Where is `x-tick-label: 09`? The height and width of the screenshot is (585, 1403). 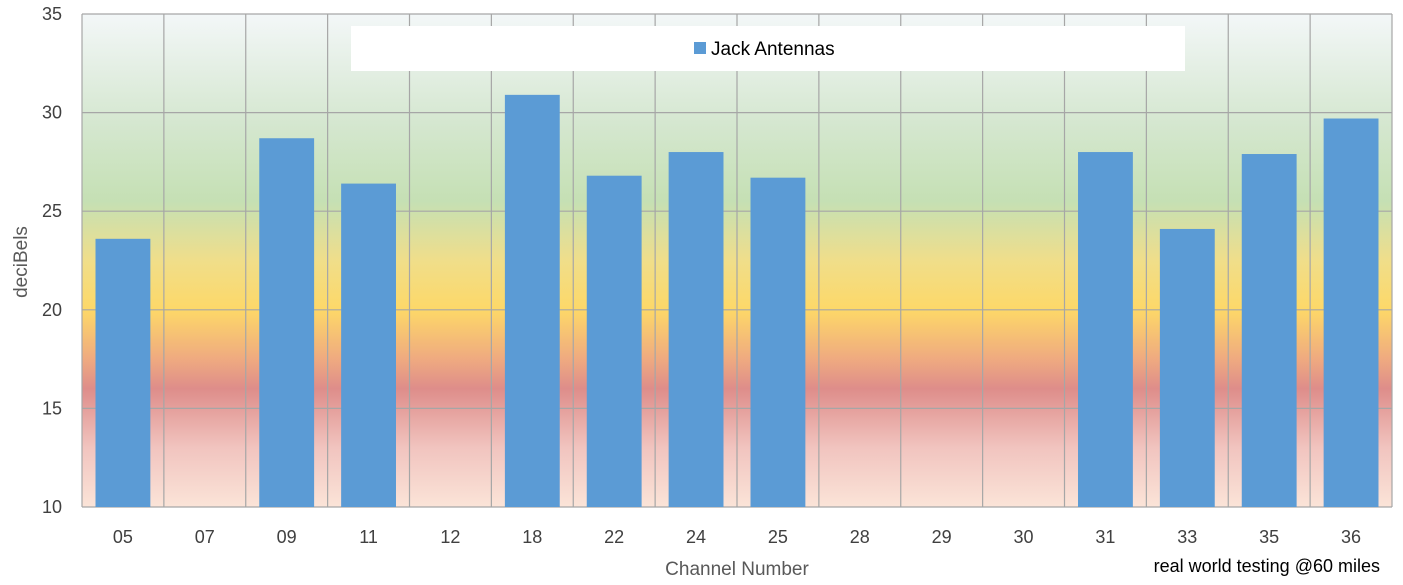 x-tick-label: 09 is located at coordinates (287, 537).